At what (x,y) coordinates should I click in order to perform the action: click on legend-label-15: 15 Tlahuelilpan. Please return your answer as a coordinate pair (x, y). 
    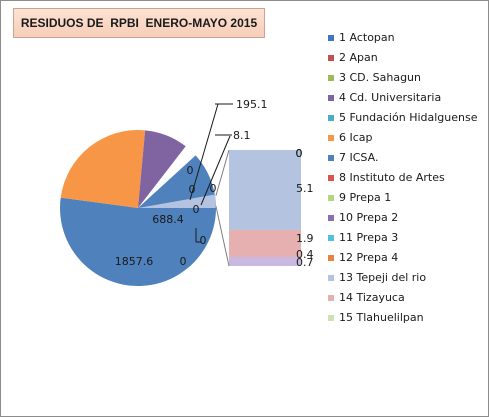
    Looking at the image, I should click on (381, 317).